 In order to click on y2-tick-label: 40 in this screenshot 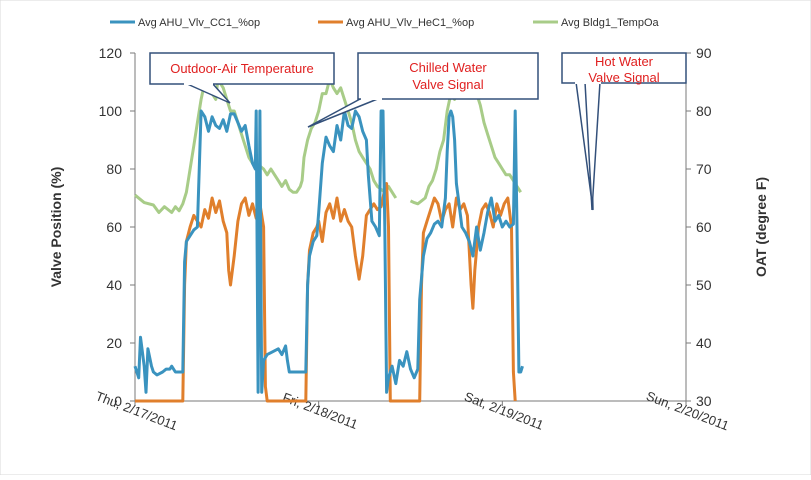, I will do `click(704, 343)`.